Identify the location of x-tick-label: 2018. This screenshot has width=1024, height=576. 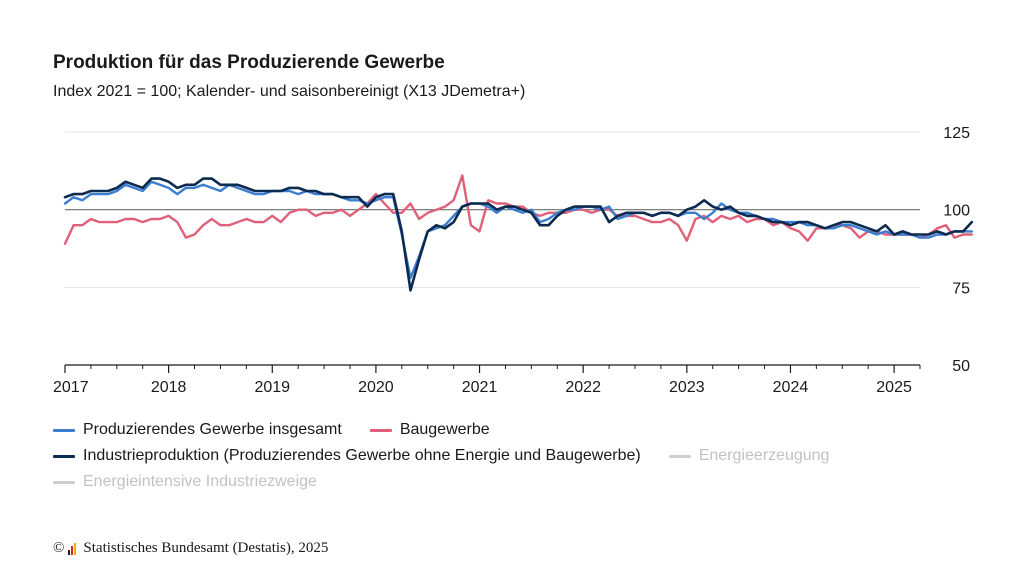
(169, 387).